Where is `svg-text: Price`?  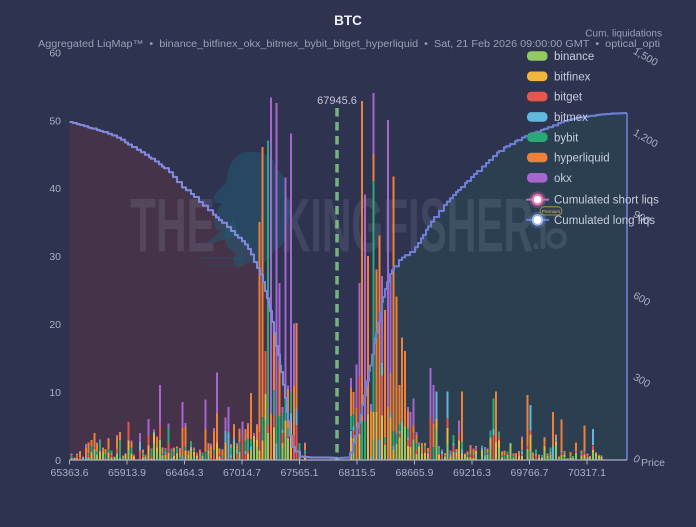
svg-text: Price is located at coordinates (653, 463).